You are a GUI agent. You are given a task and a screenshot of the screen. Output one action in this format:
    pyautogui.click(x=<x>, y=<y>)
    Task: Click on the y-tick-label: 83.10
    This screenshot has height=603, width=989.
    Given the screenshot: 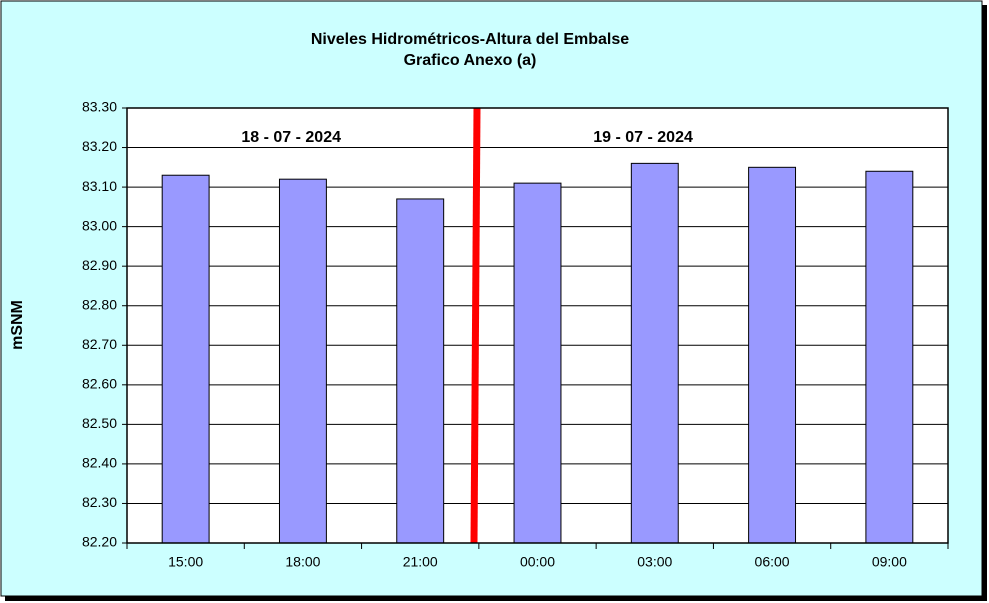 What is the action you would take?
    pyautogui.click(x=99, y=186)
    